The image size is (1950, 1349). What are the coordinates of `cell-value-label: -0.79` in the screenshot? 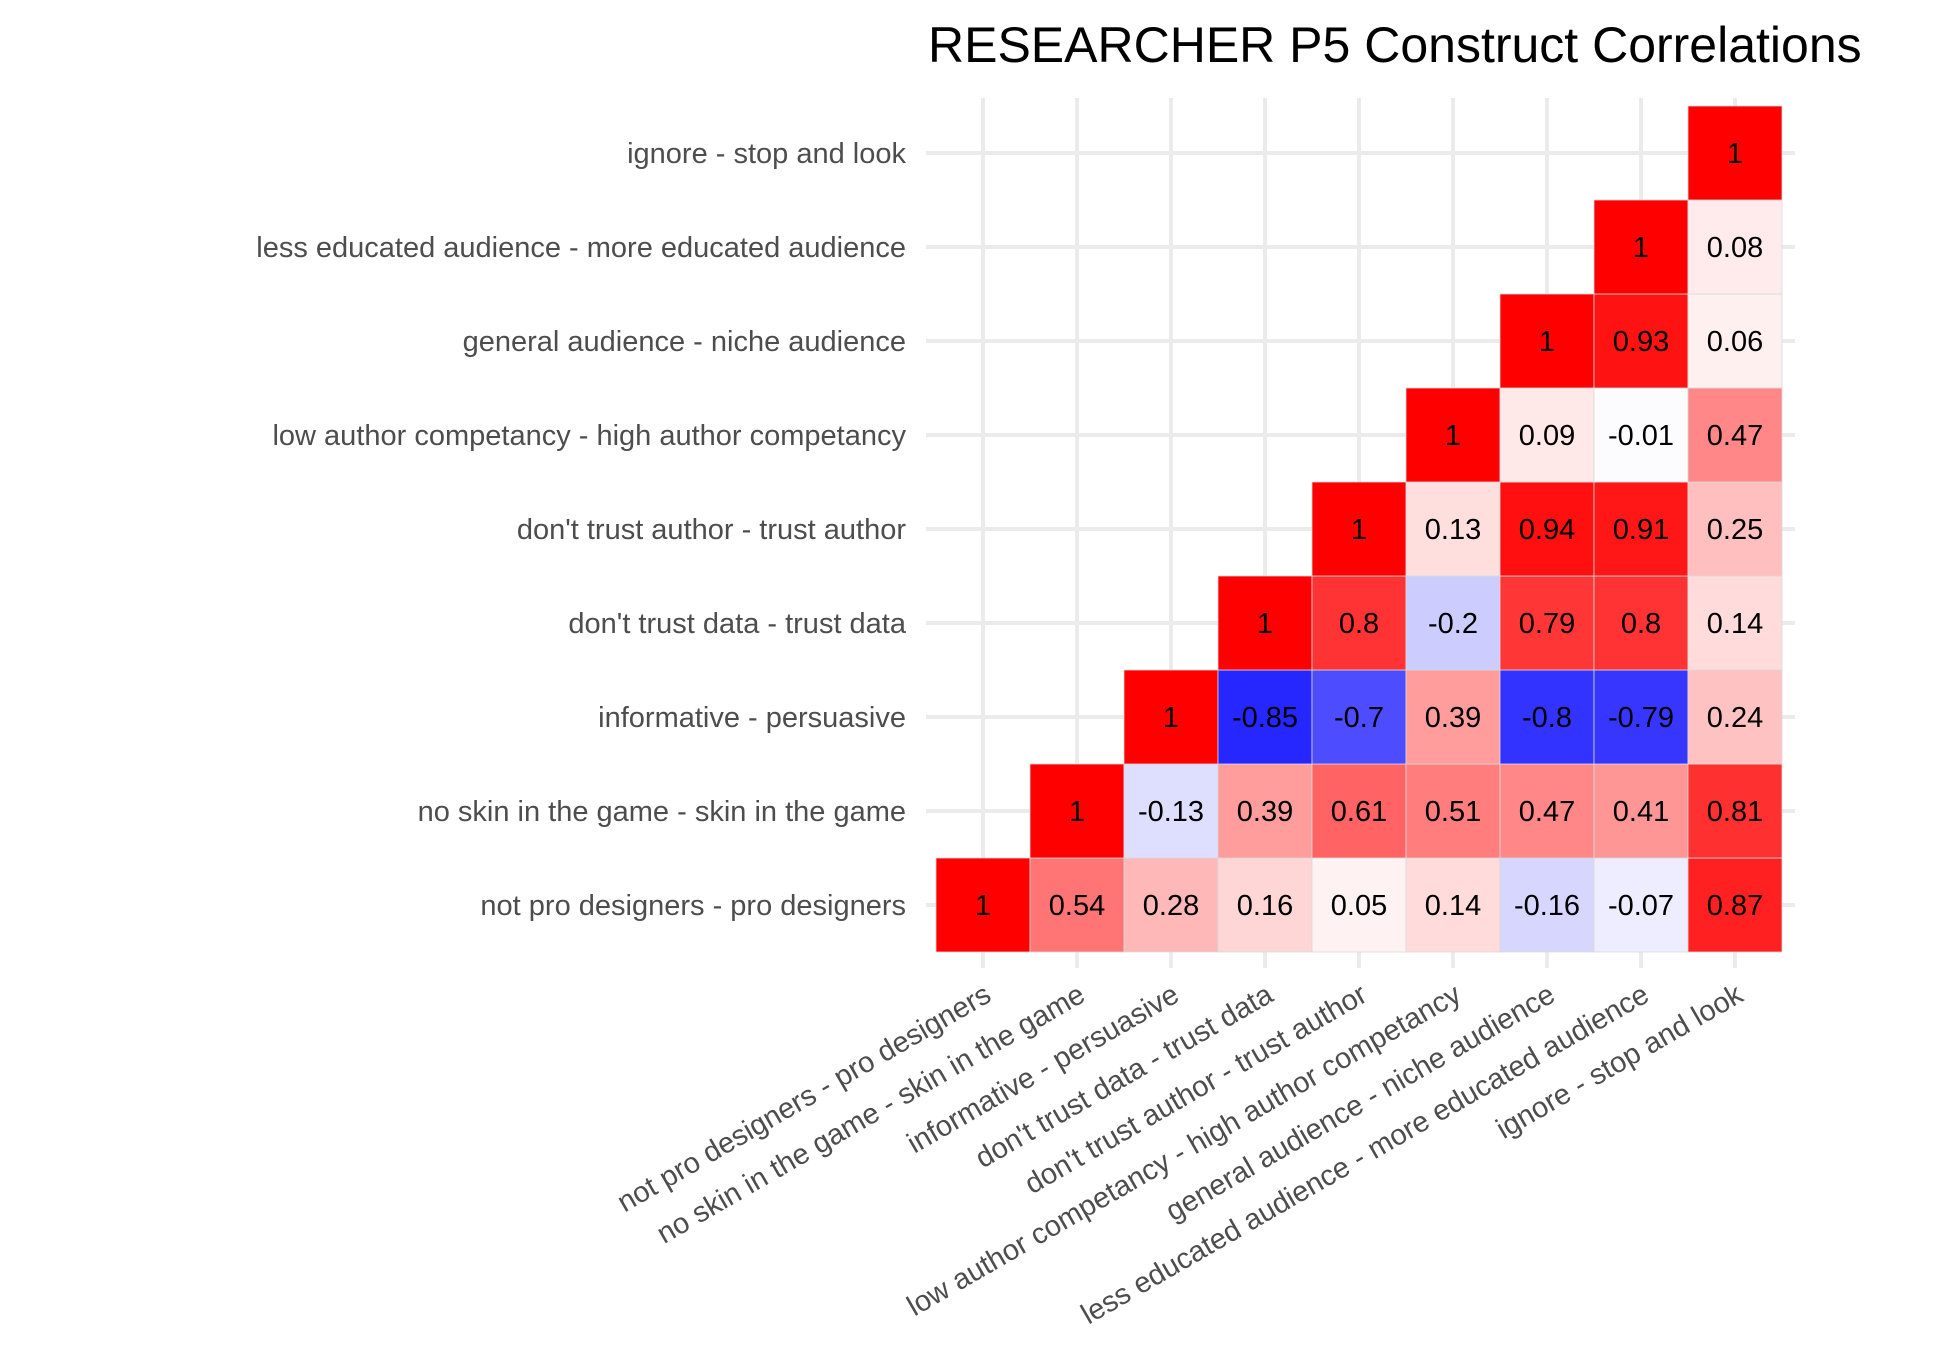 It's located at (1641, 718).